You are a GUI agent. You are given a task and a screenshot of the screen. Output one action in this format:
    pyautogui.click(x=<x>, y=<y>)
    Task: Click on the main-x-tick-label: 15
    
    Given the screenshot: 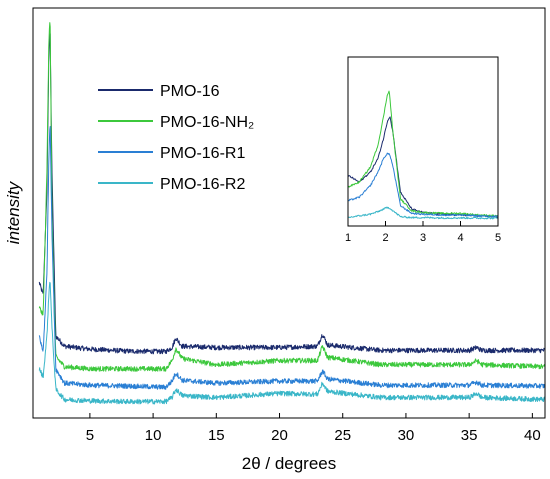 What is the action you would take?
    pyautogui.click(x=216, y=435)
    